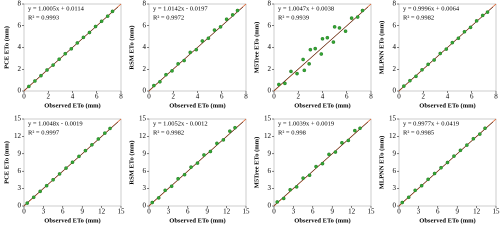 The width and height of the screenshot is (500, 240). I want to click on y-axis-label: RSM ETo (mm), so click(131, 47).